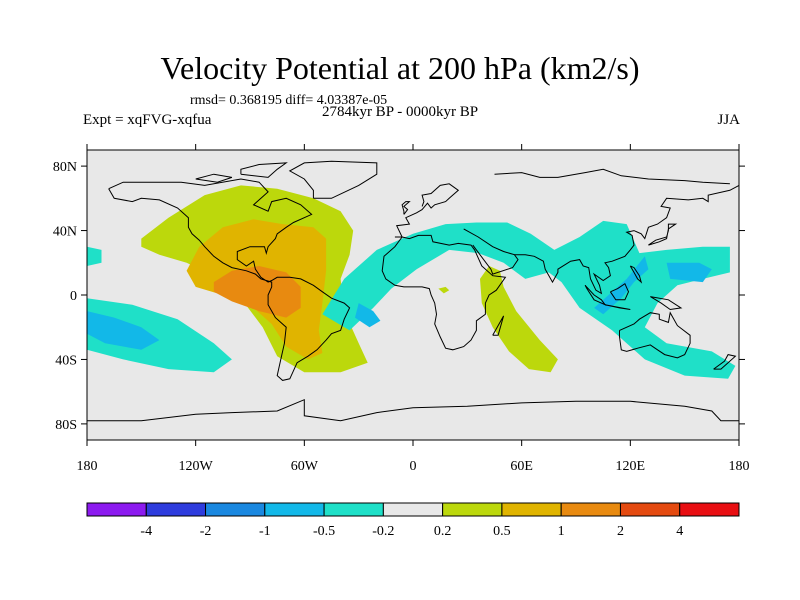  Describe the element at coordinates (400, 112) in the screenshot. I see `period-text: 2784kyr BP - 0000kyr BP` at that location.